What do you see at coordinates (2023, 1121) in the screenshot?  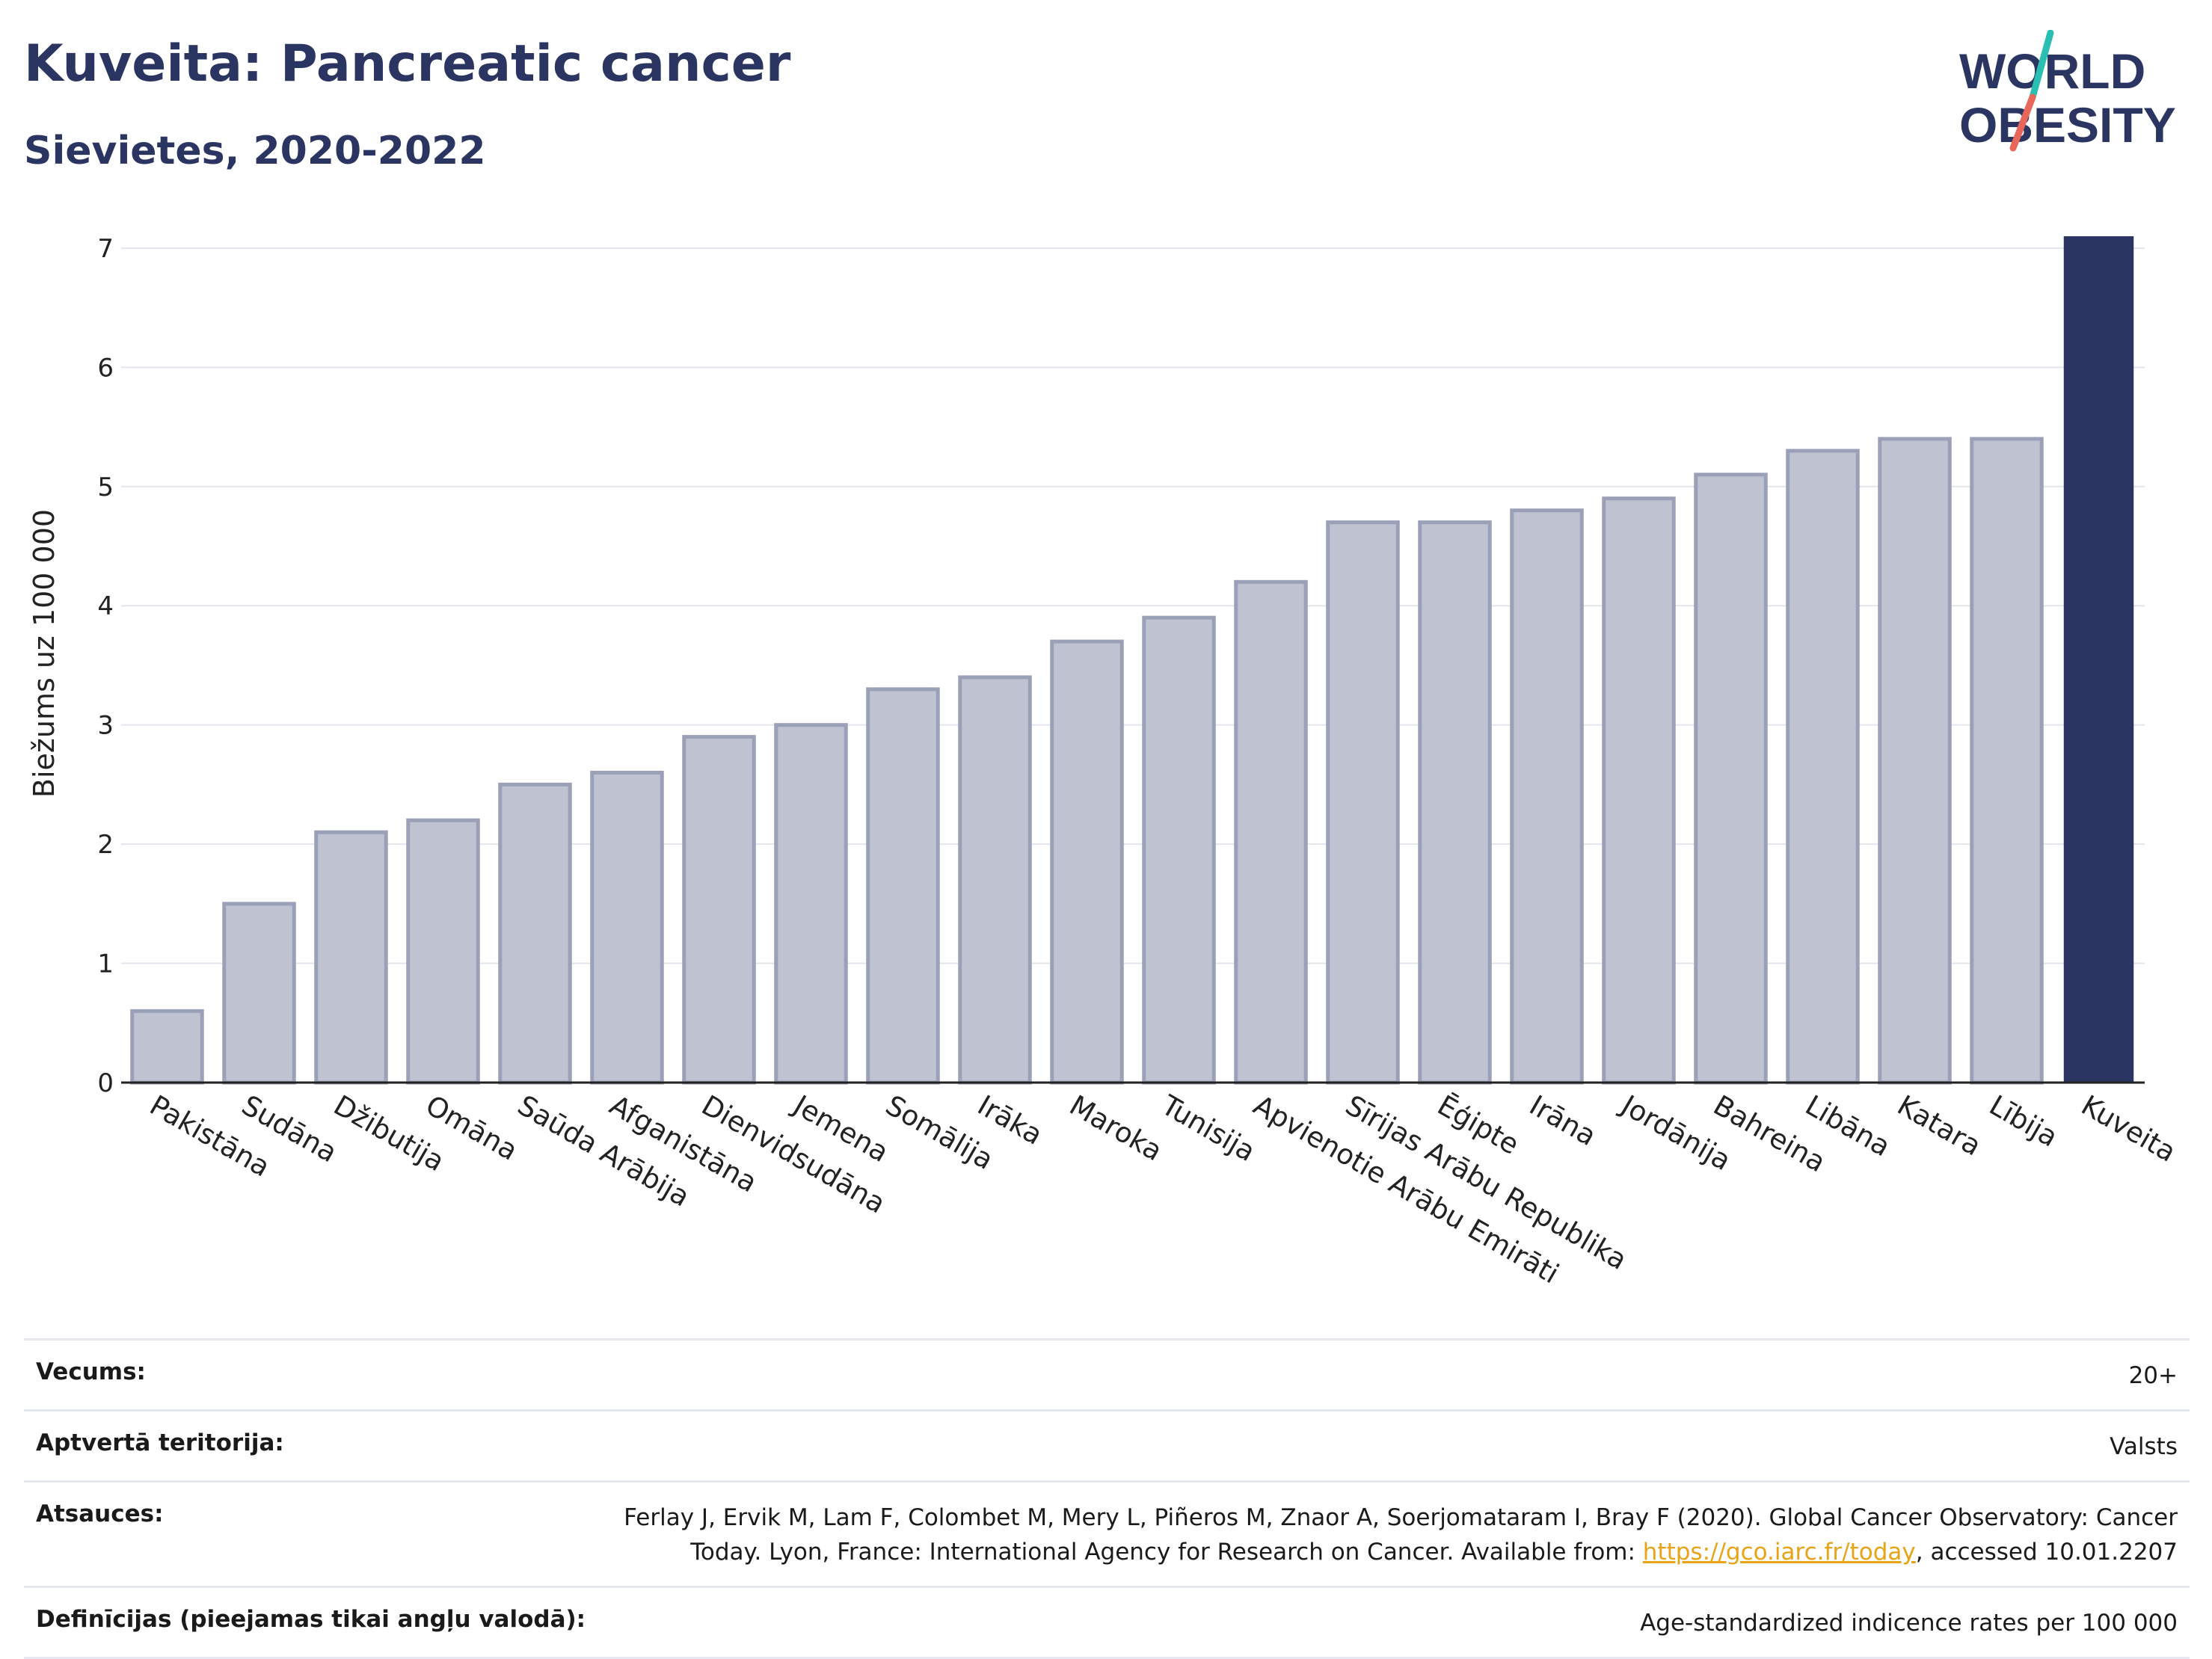 I see `x-tick-label: Lībija` at bounding box center [2023, 1121].